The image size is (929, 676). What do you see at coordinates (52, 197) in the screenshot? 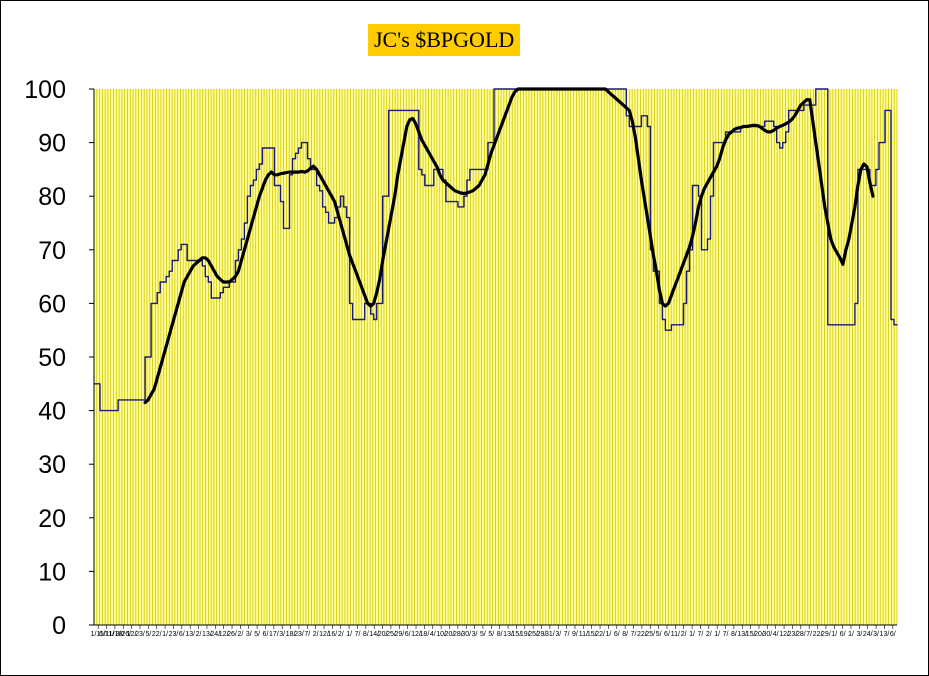
I see `y-tick-label: 80` at bounding box center [52, 197].